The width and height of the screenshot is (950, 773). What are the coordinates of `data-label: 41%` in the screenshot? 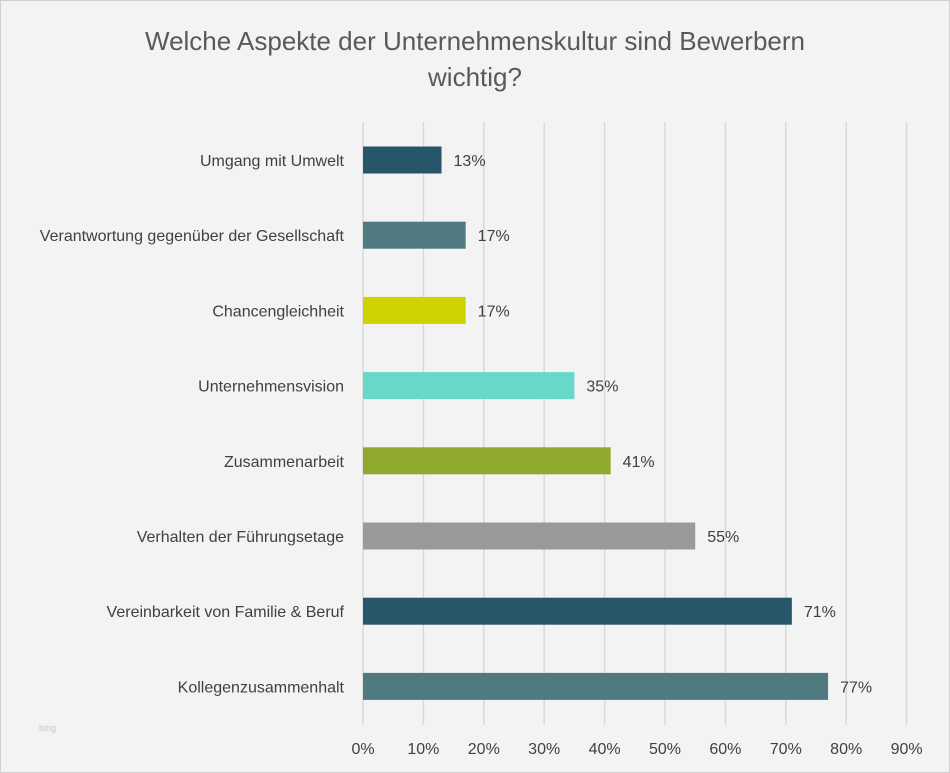 It's located at (639, 462).